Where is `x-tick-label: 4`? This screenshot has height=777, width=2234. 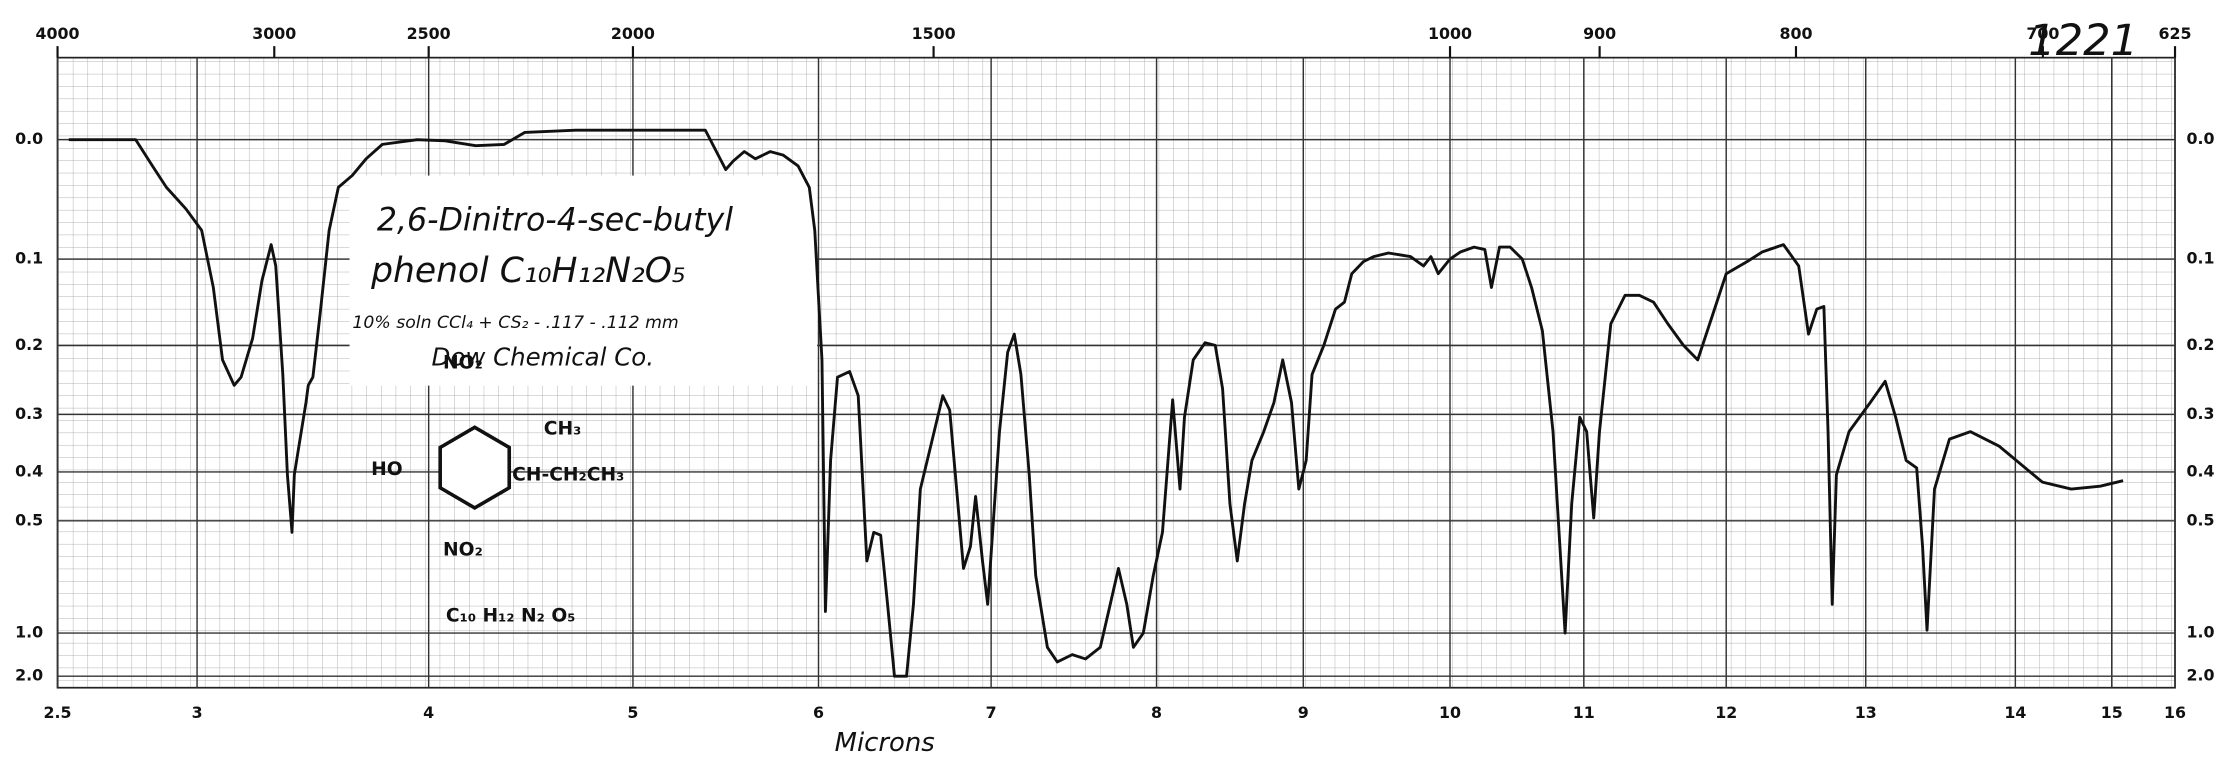
x-tick-label: 4 is located at coordinates (428, 712).